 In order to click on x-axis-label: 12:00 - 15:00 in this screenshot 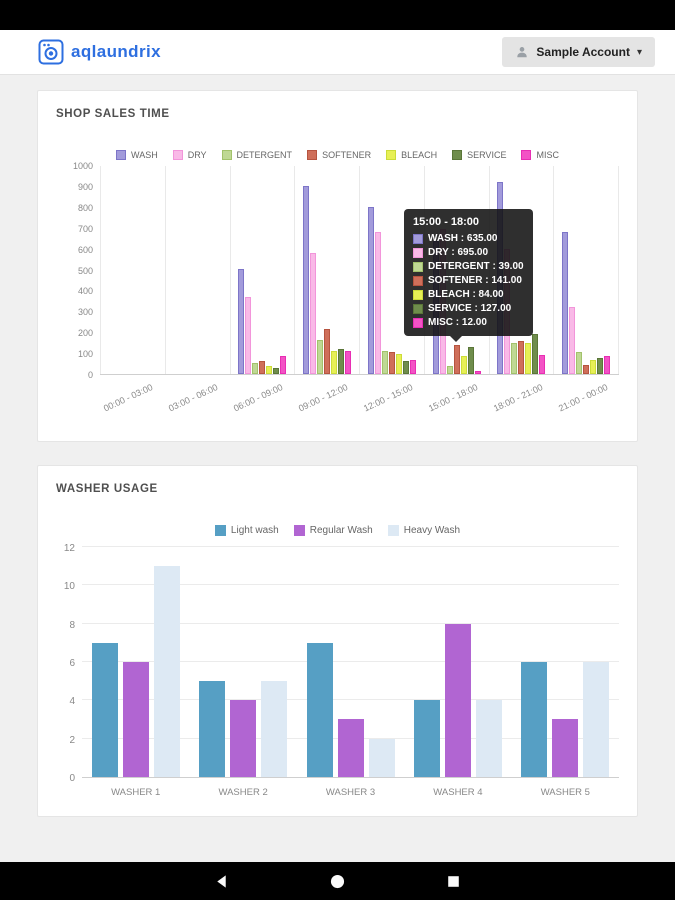, I will do `click(388, 398)`.